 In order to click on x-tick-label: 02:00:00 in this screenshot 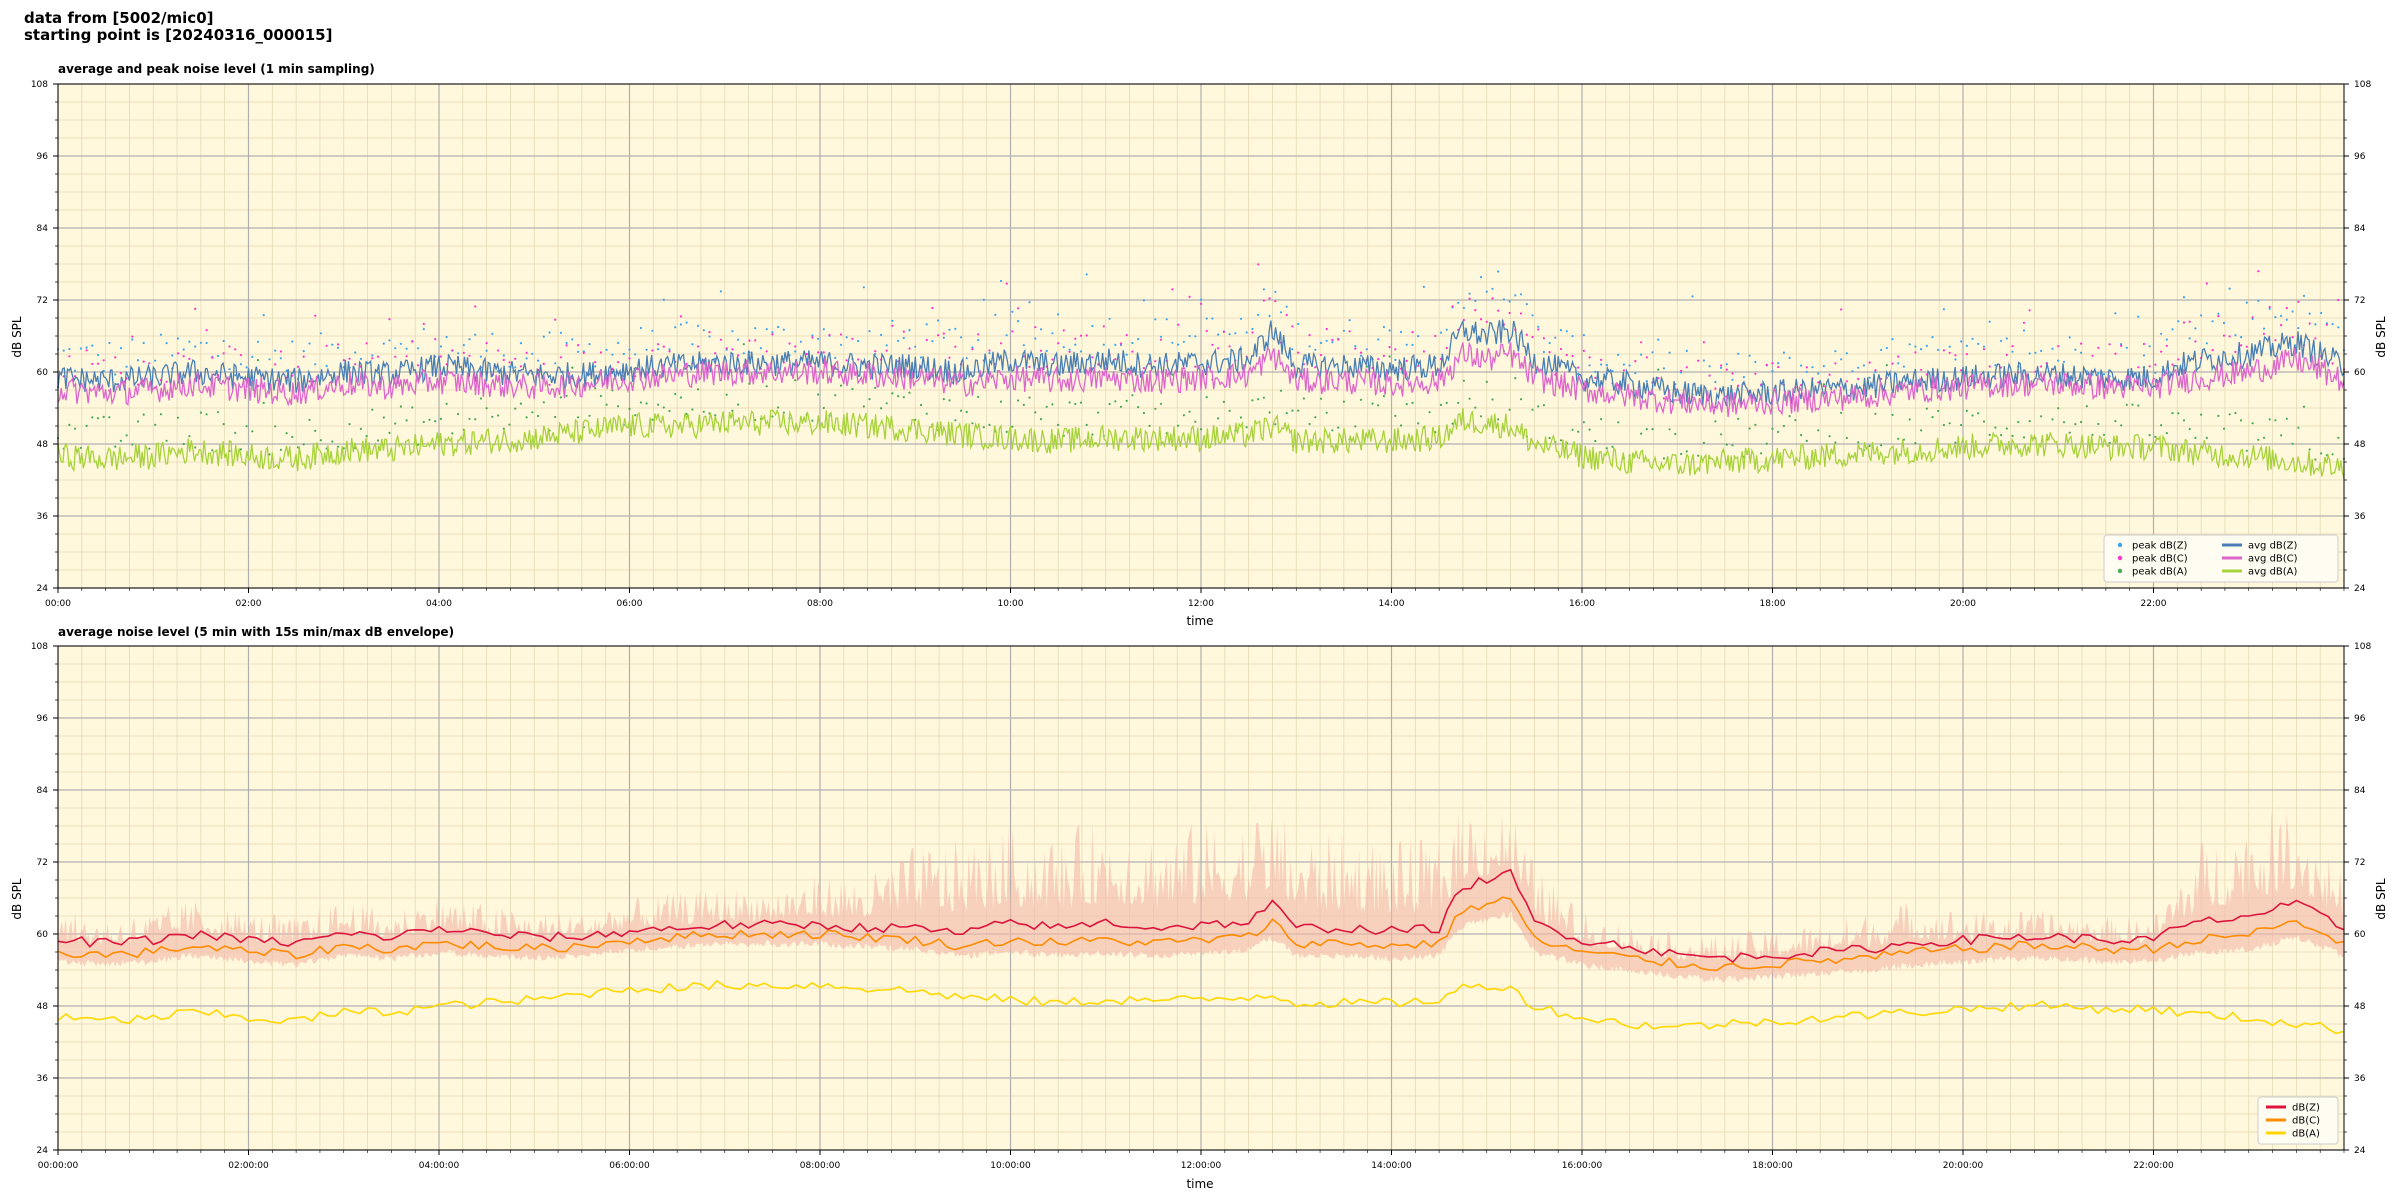, I will do `click(248, 1166)`.